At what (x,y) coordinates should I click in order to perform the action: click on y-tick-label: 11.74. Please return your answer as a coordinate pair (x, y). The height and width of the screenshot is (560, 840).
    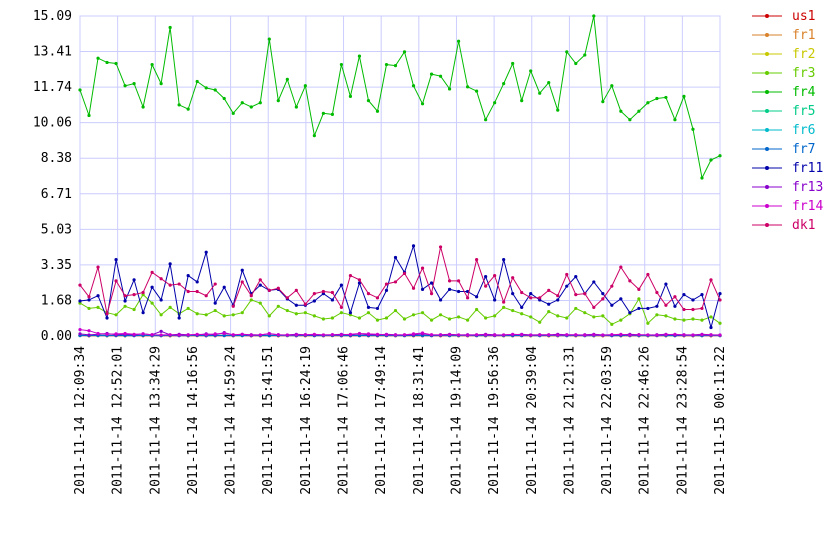
    Looking at the image, I should click on (52, 87).